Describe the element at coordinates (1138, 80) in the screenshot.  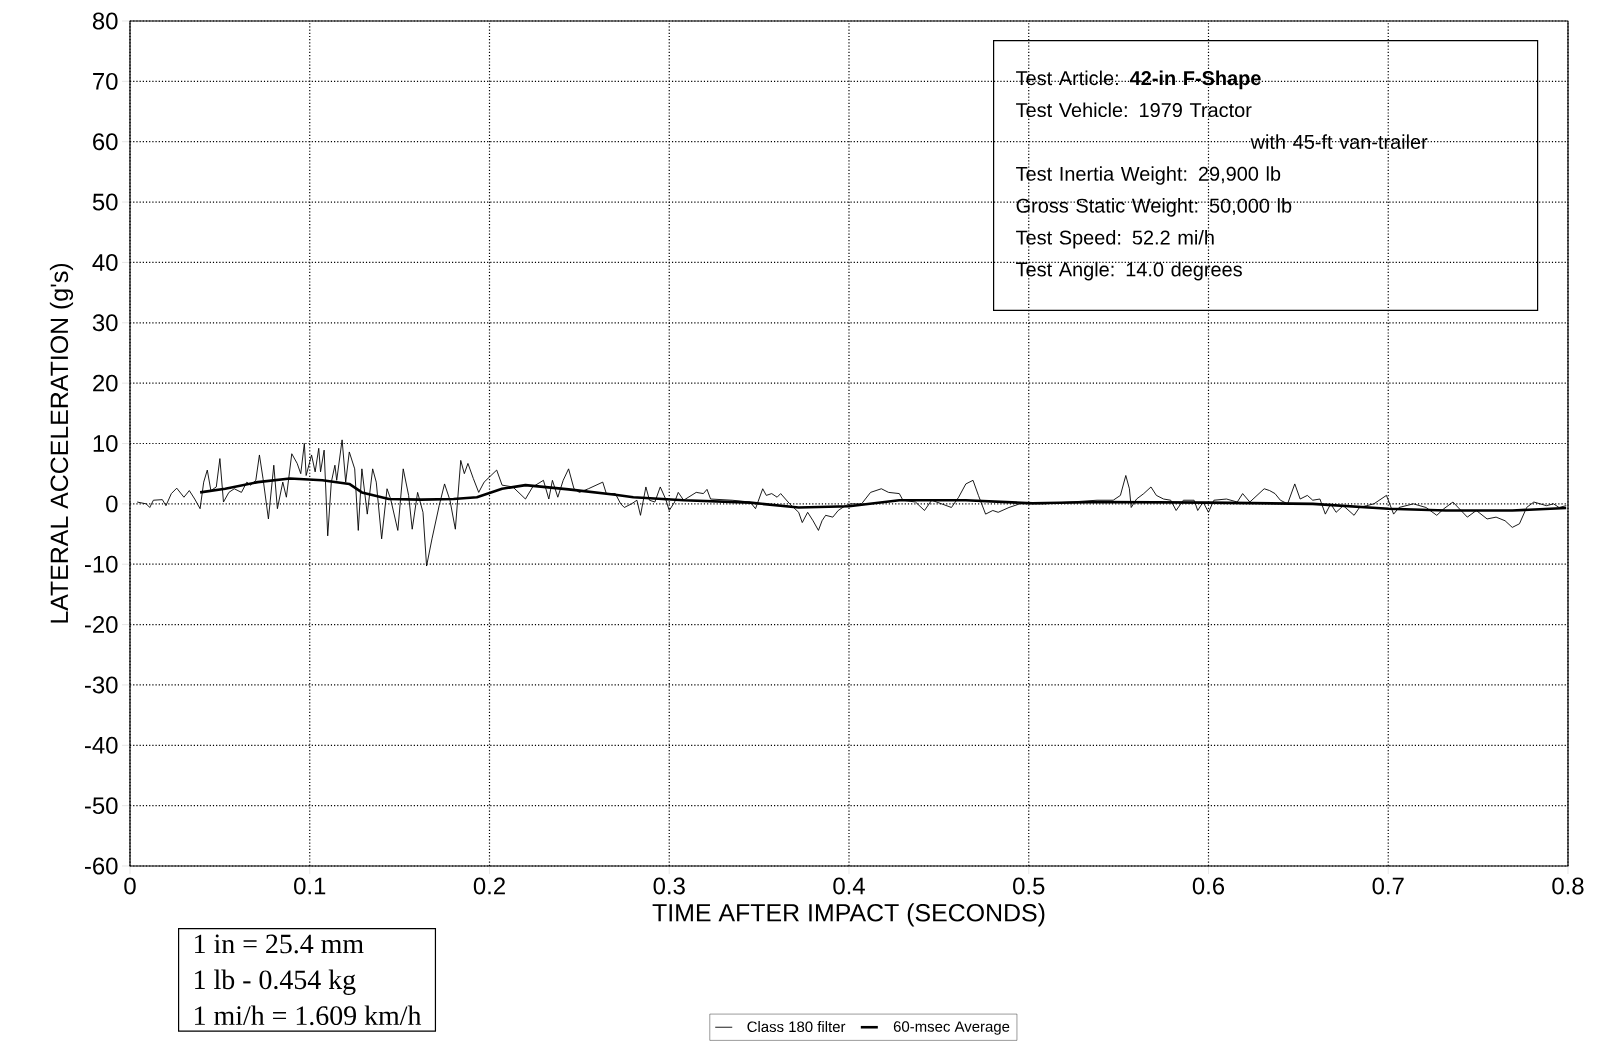
I see `annotation: Test Article: 42-in F-Shape` at that location.